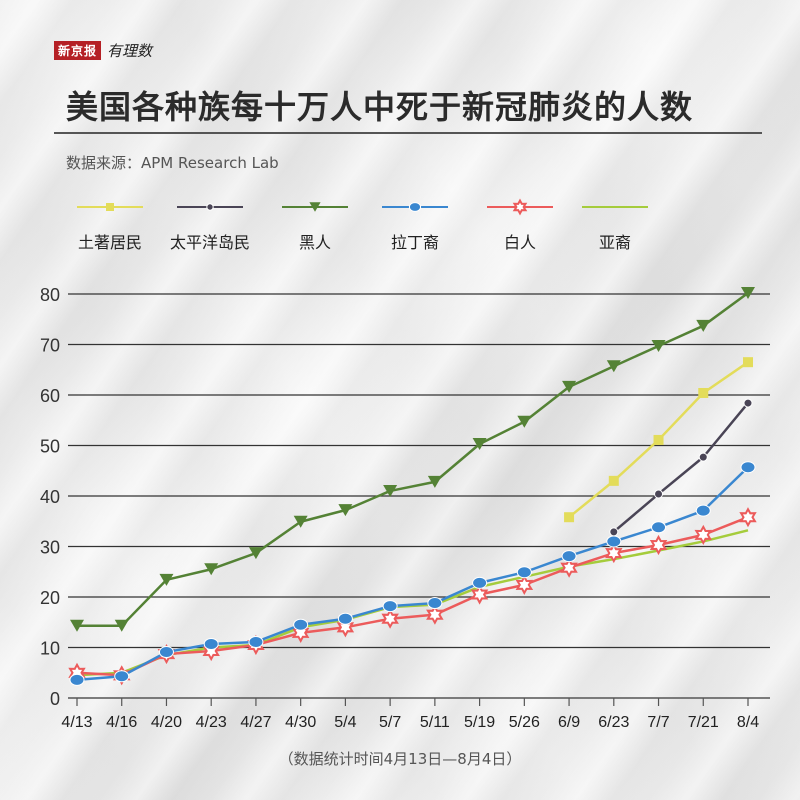  What do you see at coordinates (76, 722) in the screenshot?
I see `x-tick-label: 4/13` at bounding box center [76, 722].